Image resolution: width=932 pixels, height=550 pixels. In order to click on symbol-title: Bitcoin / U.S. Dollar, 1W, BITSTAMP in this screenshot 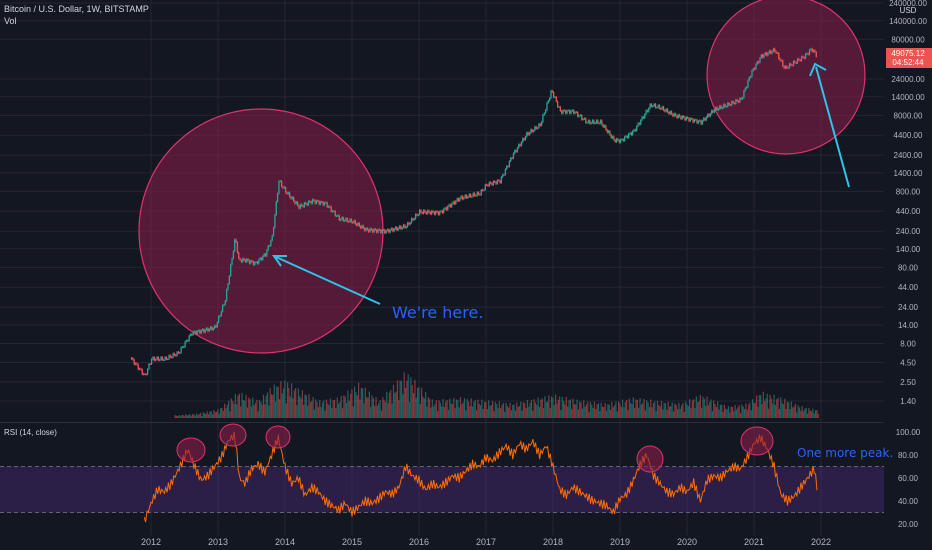, I will do `click(76, 9)`.